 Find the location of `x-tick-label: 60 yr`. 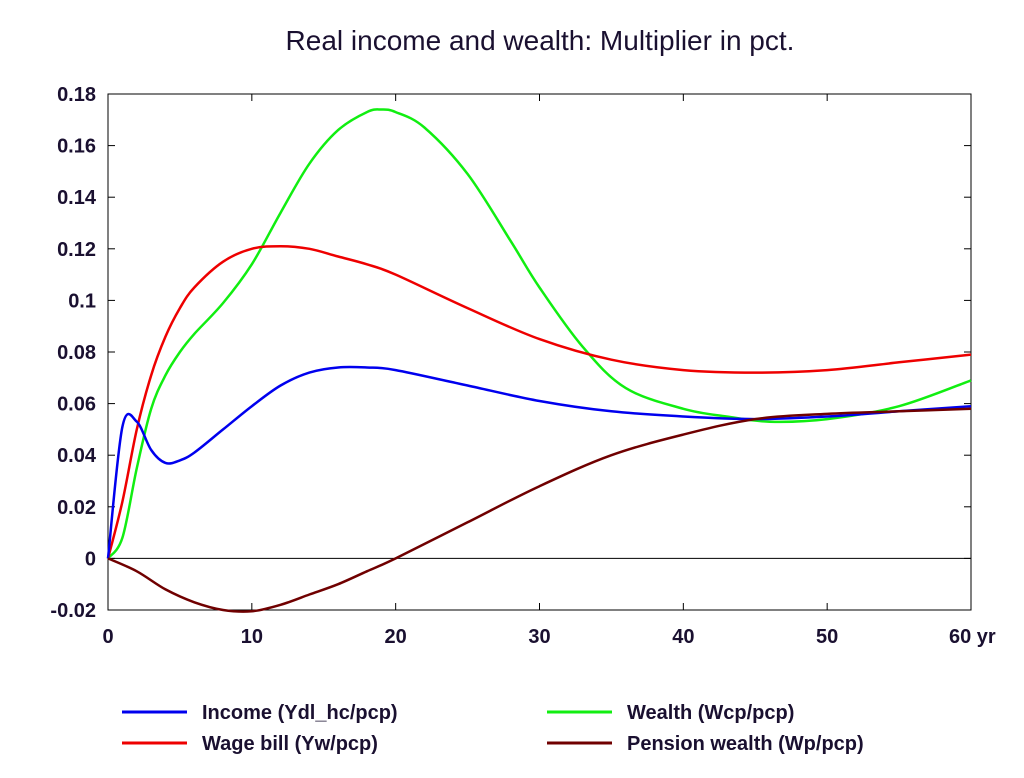

x-tick-label: 60 yr is located at coordinates (972, 637).